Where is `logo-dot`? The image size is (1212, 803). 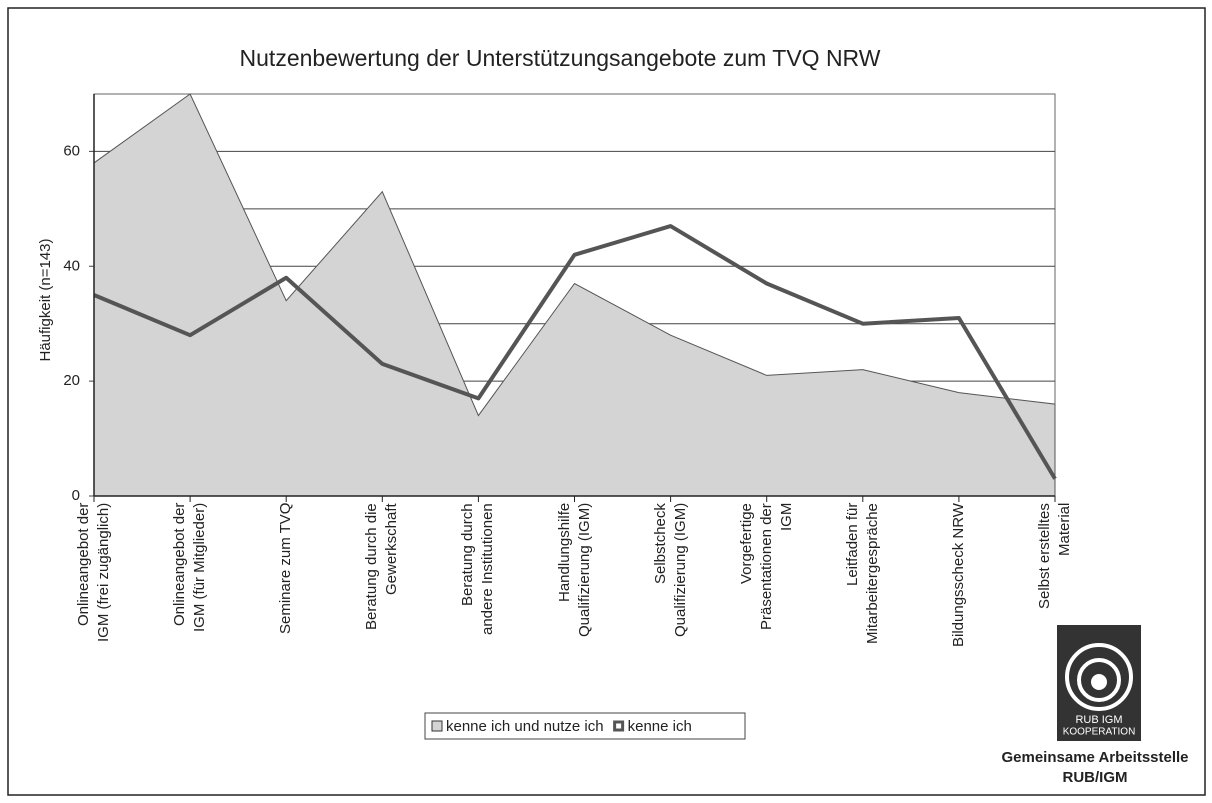
logo-dot is located at coordinates (1099, 682).